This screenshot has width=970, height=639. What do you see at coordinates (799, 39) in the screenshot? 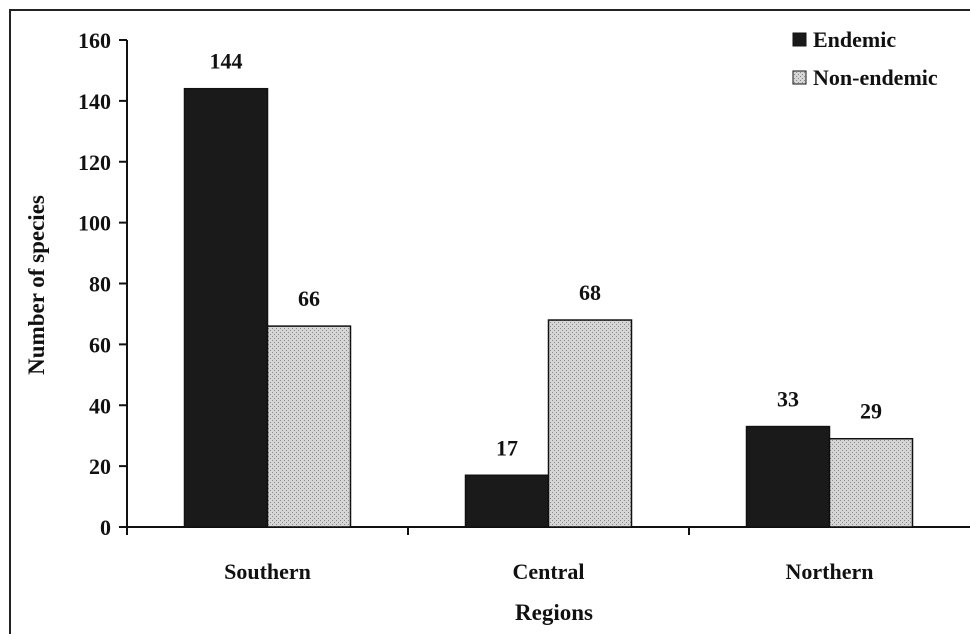
I see `legend-swatch-endemic` at bounding box center [799, 39].